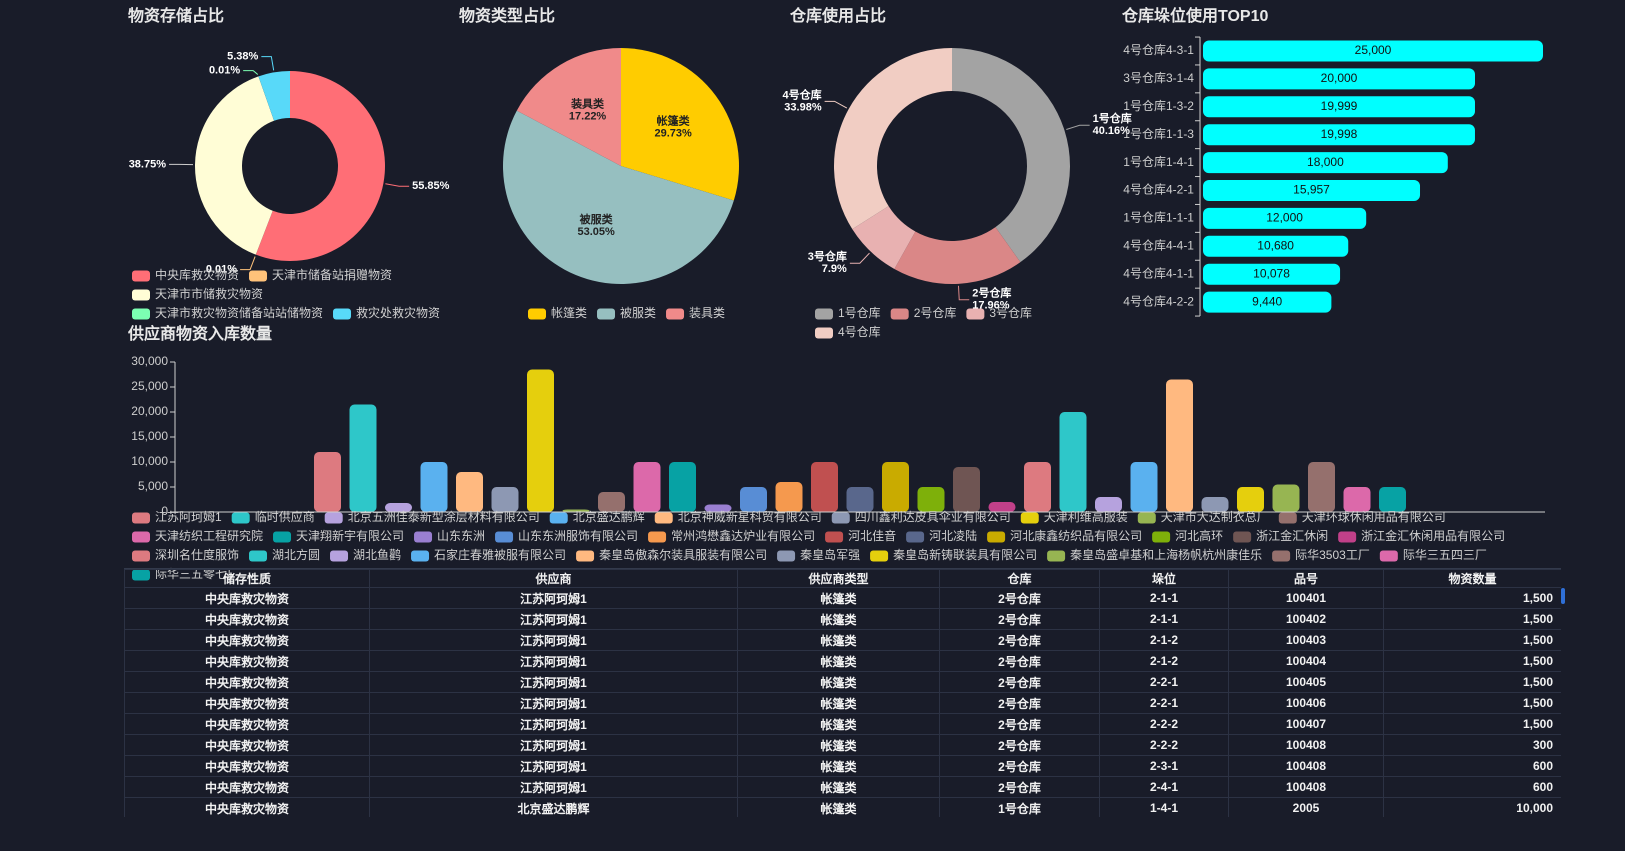 The height and width of the screenshot is (851, 1625). Describe the element at coordinates (199, 333) in the screenshot. I see `chart-title: 供应商物资入库数量` at that location.